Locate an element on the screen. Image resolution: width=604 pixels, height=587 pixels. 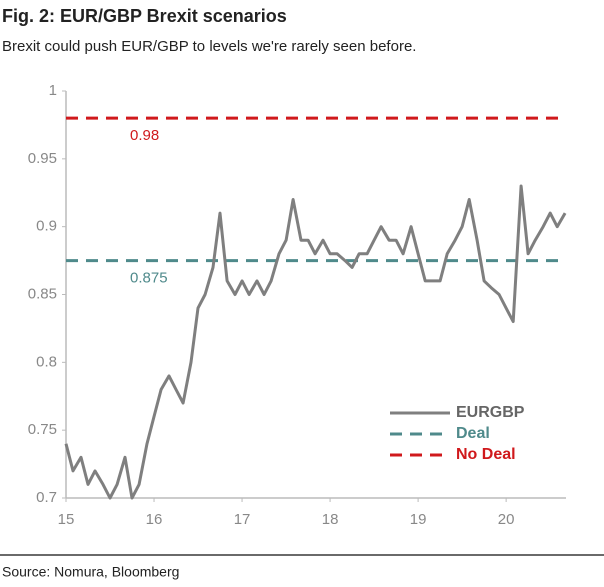
x-tick-label: 17 is located at coordinates (242, 519).